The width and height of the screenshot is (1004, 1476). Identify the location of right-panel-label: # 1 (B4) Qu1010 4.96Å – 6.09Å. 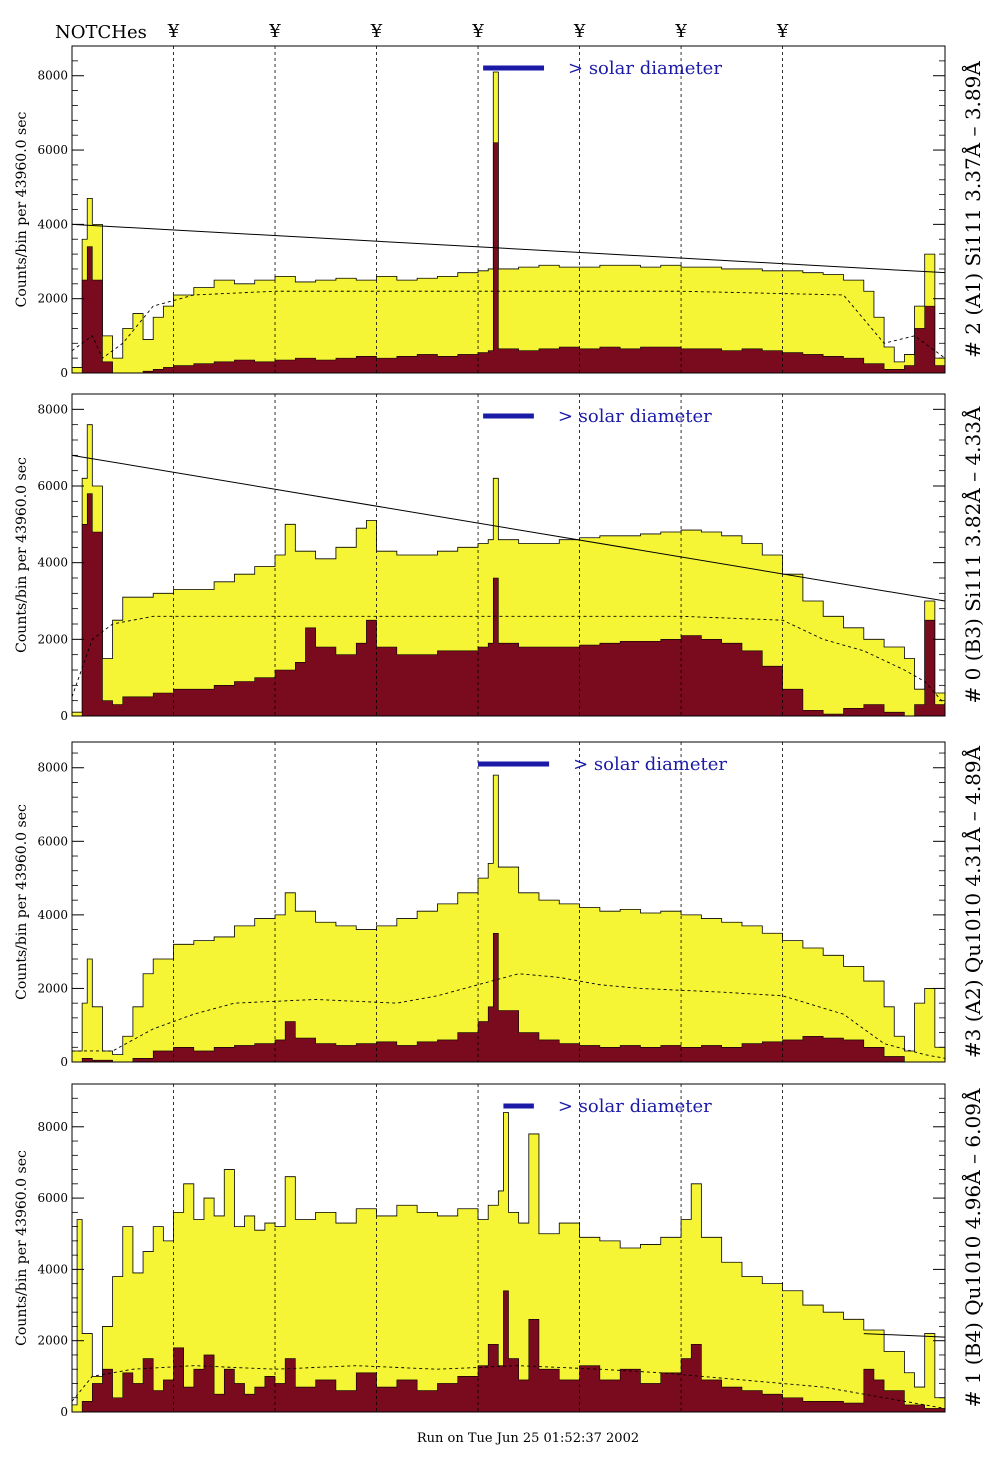
(972, 1247).